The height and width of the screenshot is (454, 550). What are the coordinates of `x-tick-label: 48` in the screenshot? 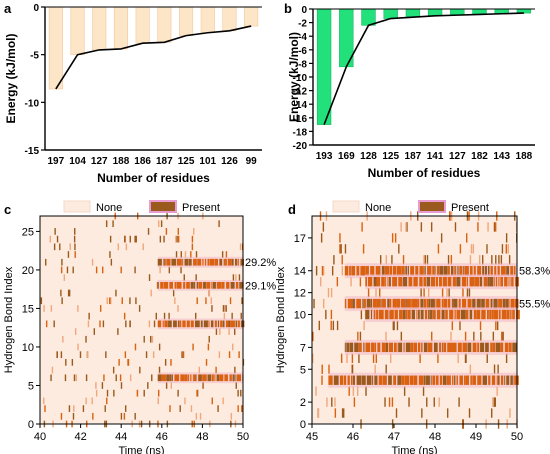 It's located at (435, 437).